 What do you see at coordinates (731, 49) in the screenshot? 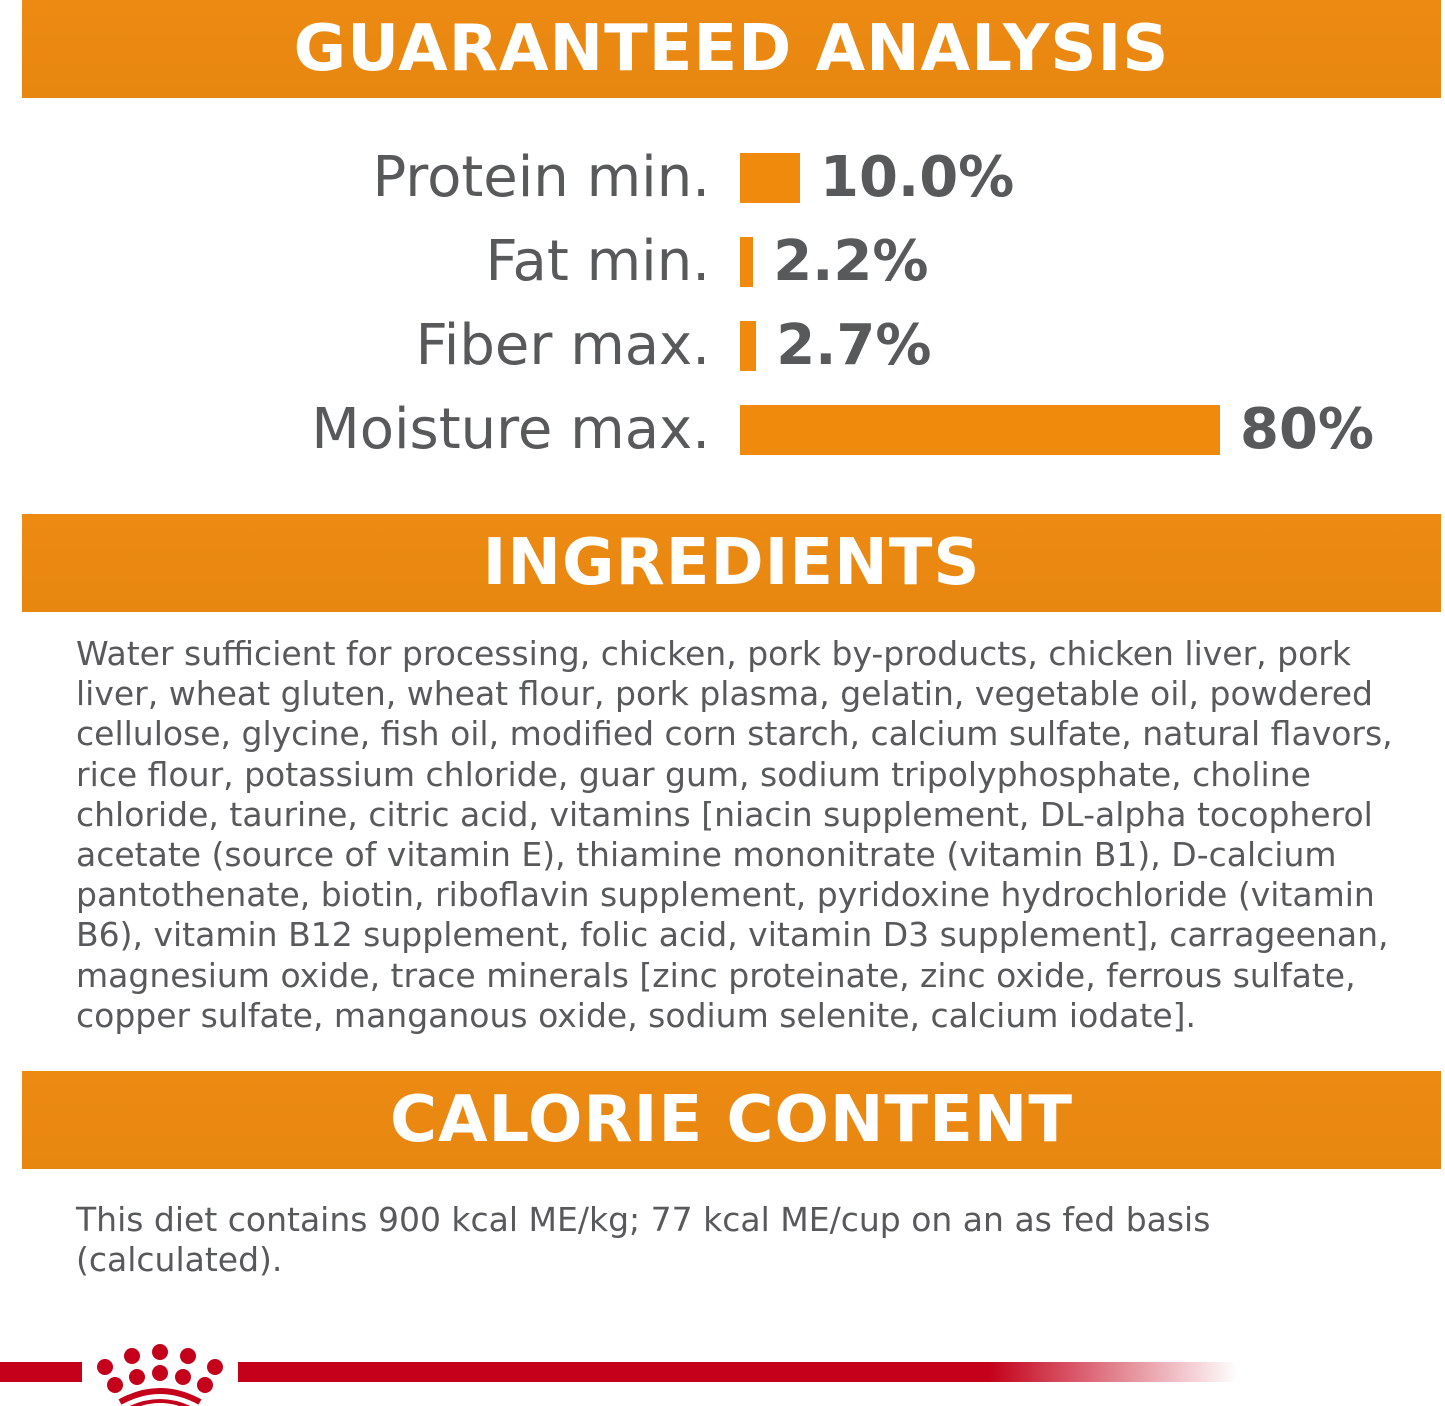
I see `guaranteed-analysis-header: GUARANTEED ANALYSIS` at bounding box center [731, 49].